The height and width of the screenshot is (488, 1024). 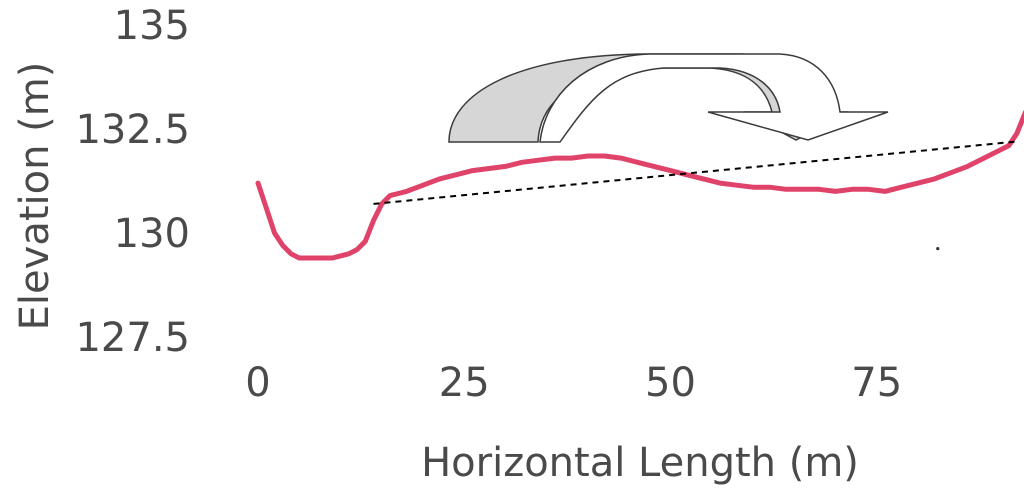 What do you see at coordinates (152, 234) in the screenshot?
I see `y-tick-label: 130` at bounding box center [152, 234].